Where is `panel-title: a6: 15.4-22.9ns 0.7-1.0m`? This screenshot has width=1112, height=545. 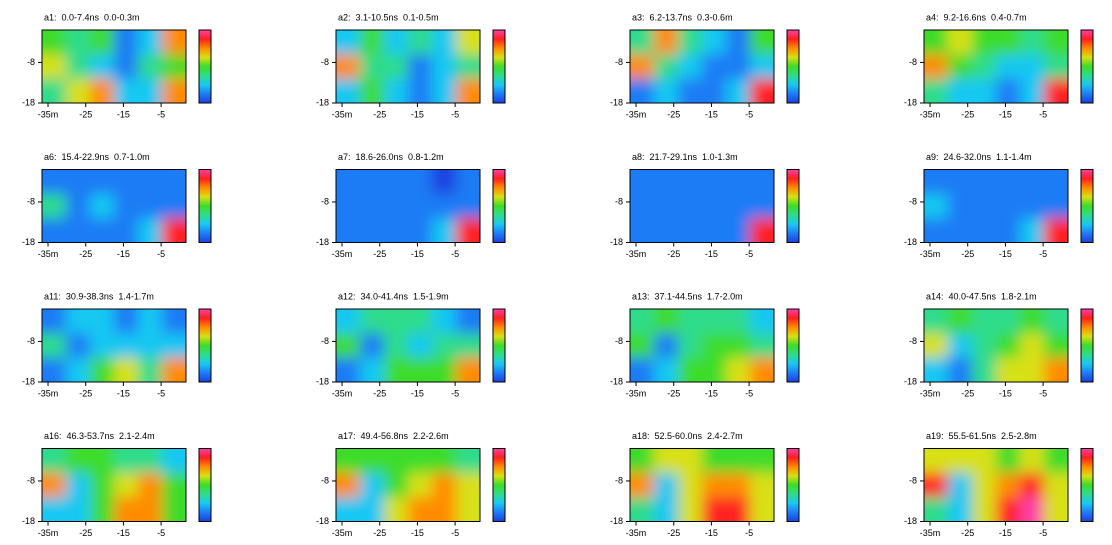
panel-title: a6: 15.4-22.9ns 0.7-1.0m is located at coordinates (97, 157).